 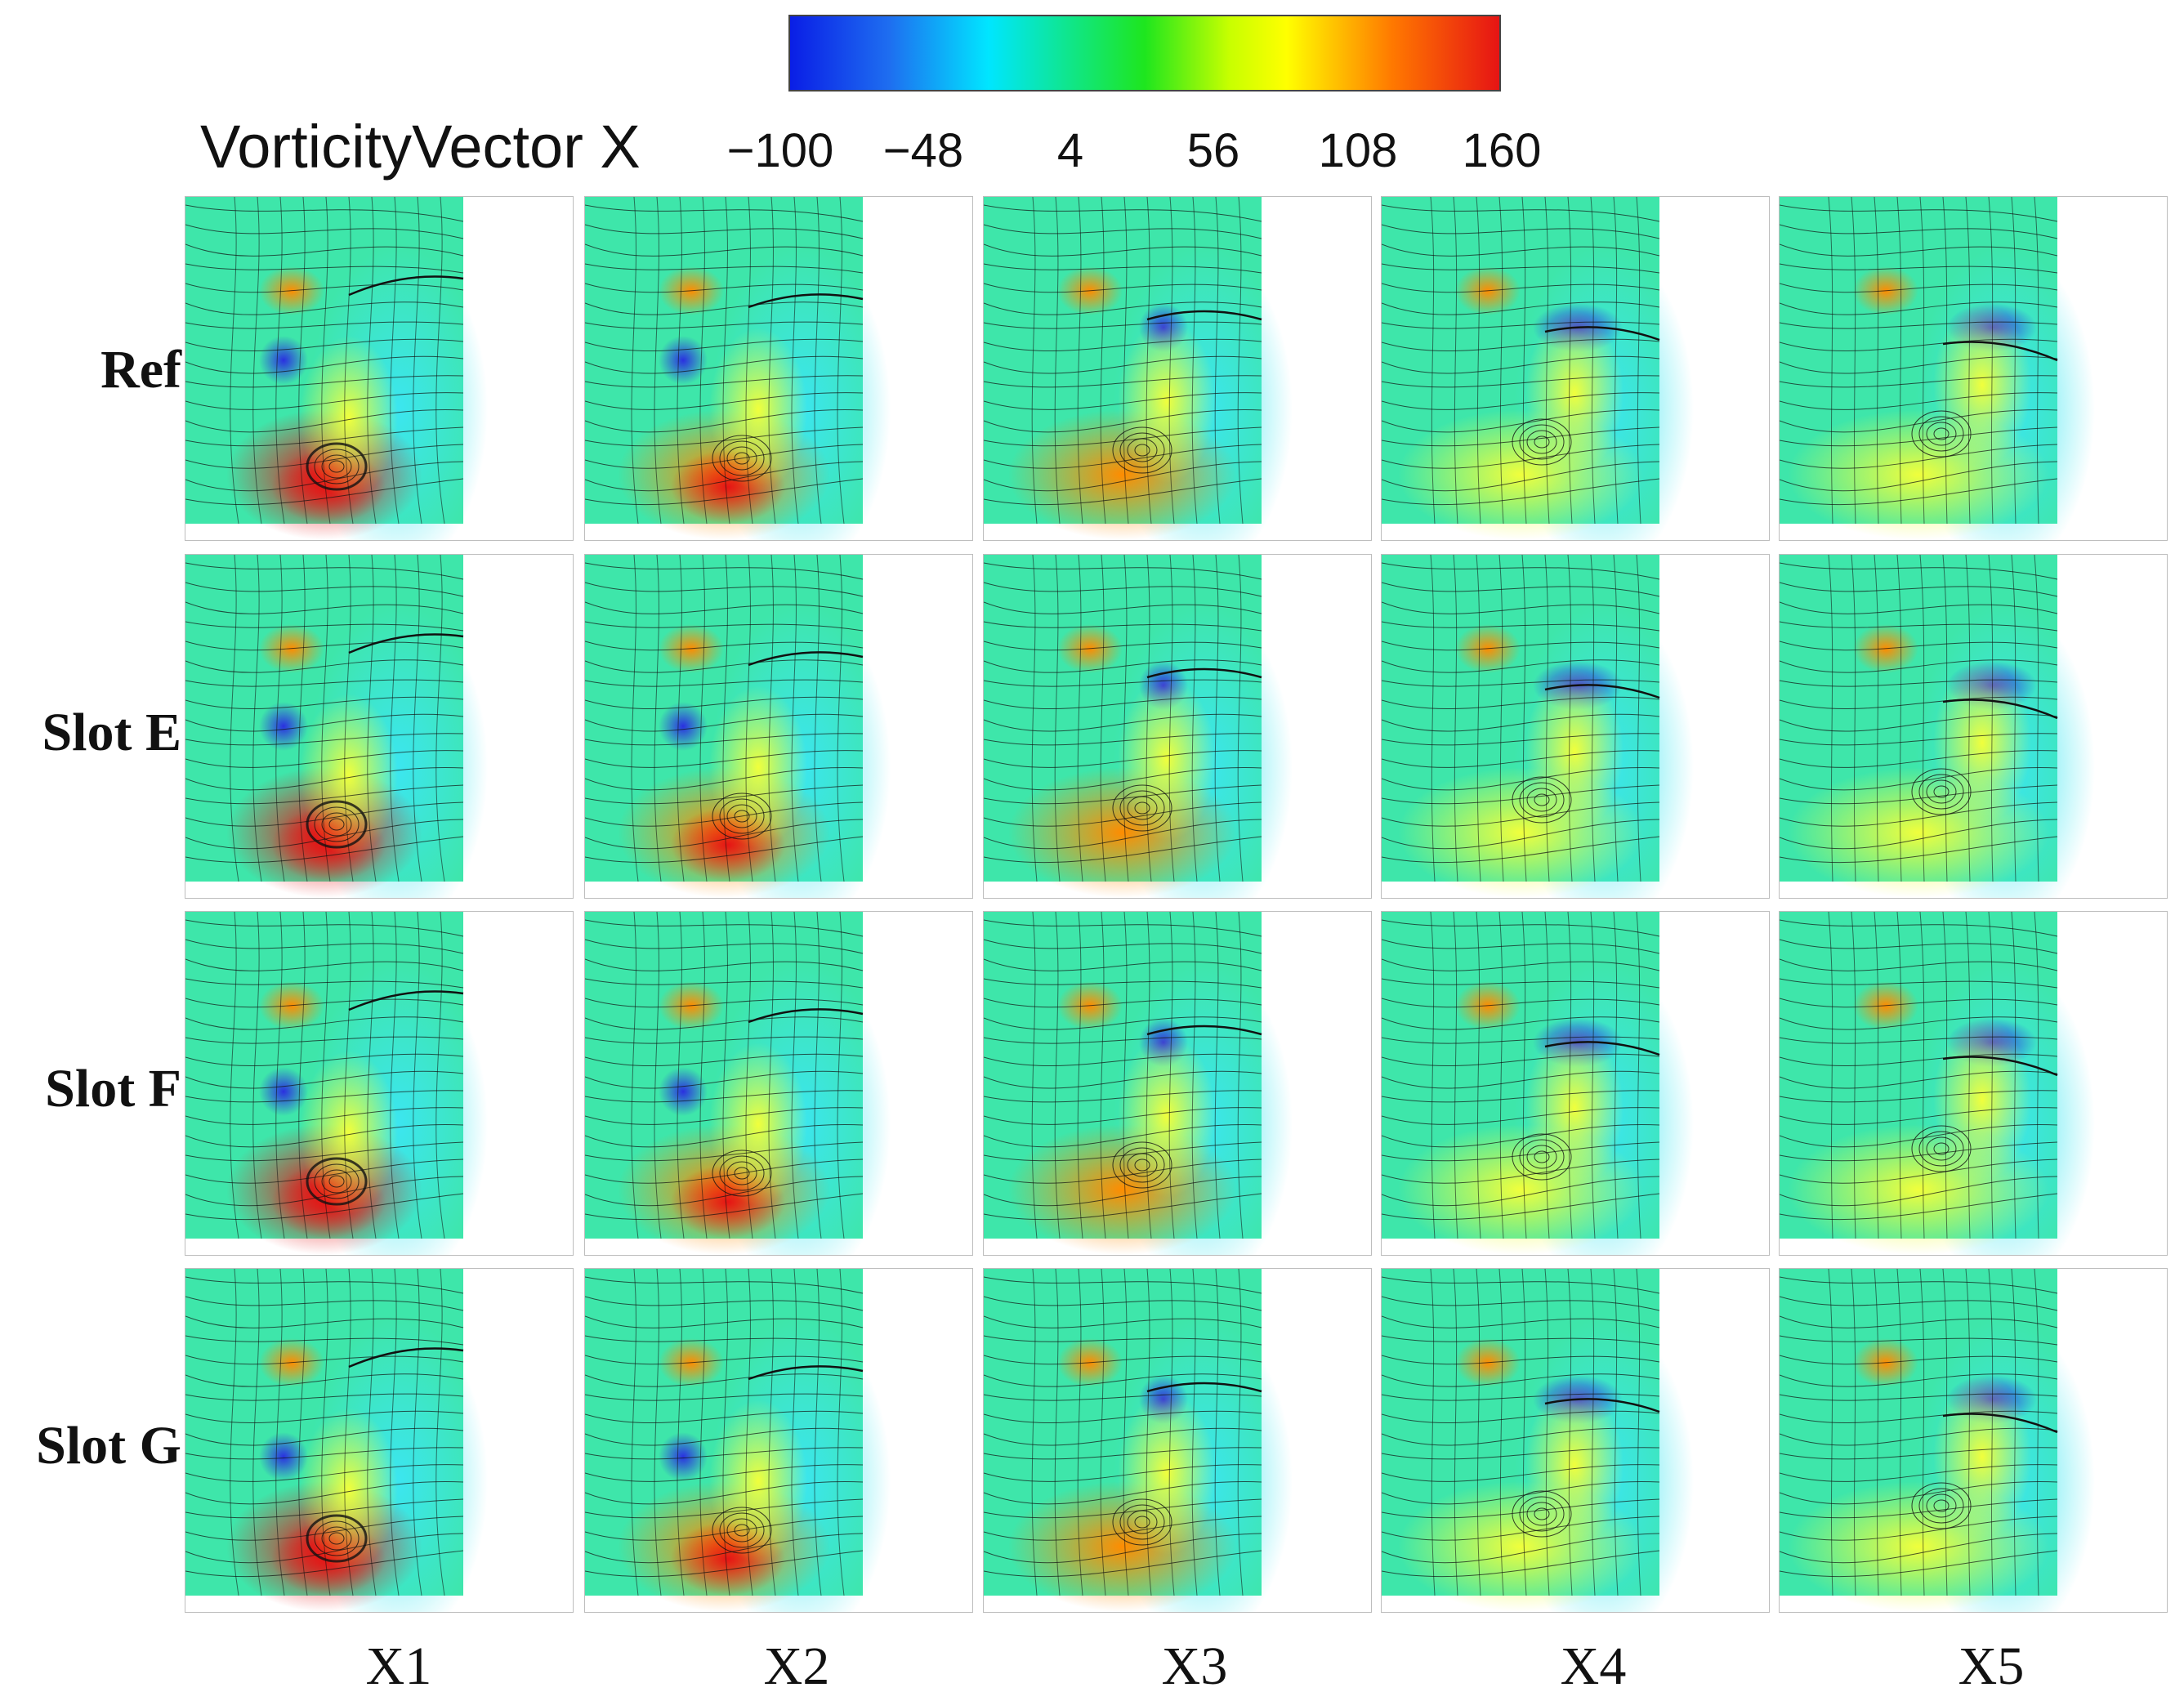 What do you see at coordinates (1502, 150) in the screenshot?
I see `colorbar-tick: 160` at bounding box center [1502, 150].